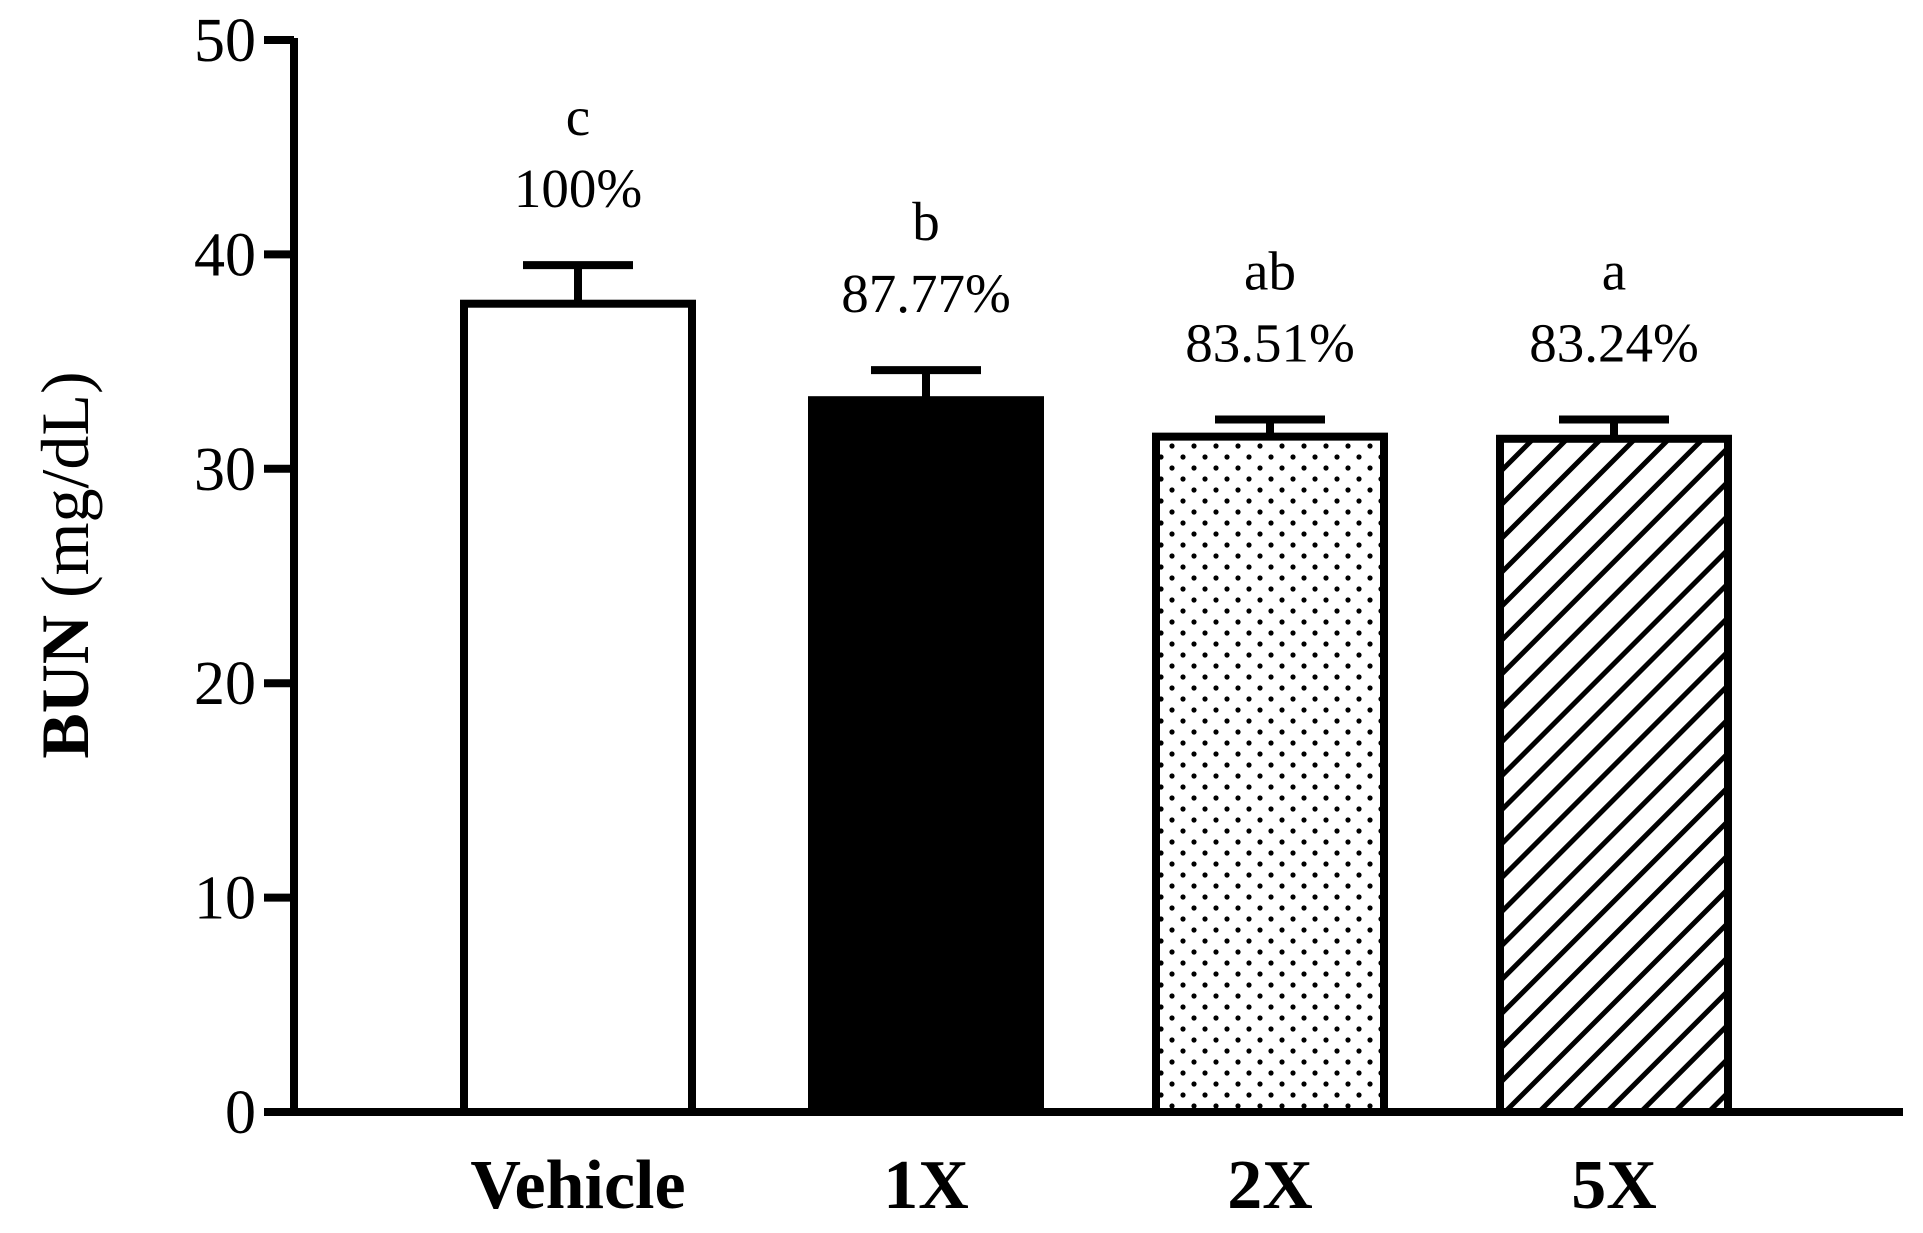 The width and height of the screenshot is (1923, 1233). I want to click on y-tick-label-50: 50, so click(225, 41).